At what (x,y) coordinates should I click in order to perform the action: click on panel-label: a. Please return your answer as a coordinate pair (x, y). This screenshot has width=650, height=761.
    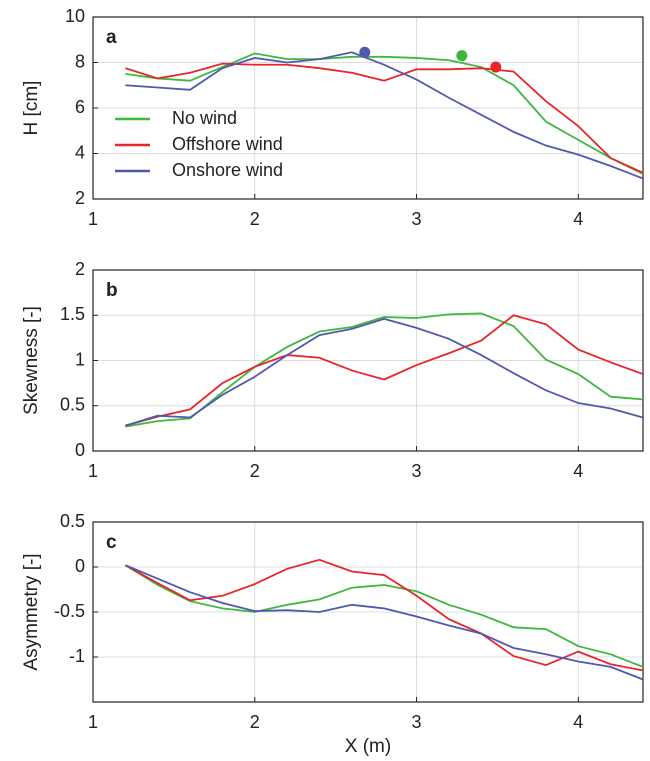
    Looking at the image, I should click on (111, 37).